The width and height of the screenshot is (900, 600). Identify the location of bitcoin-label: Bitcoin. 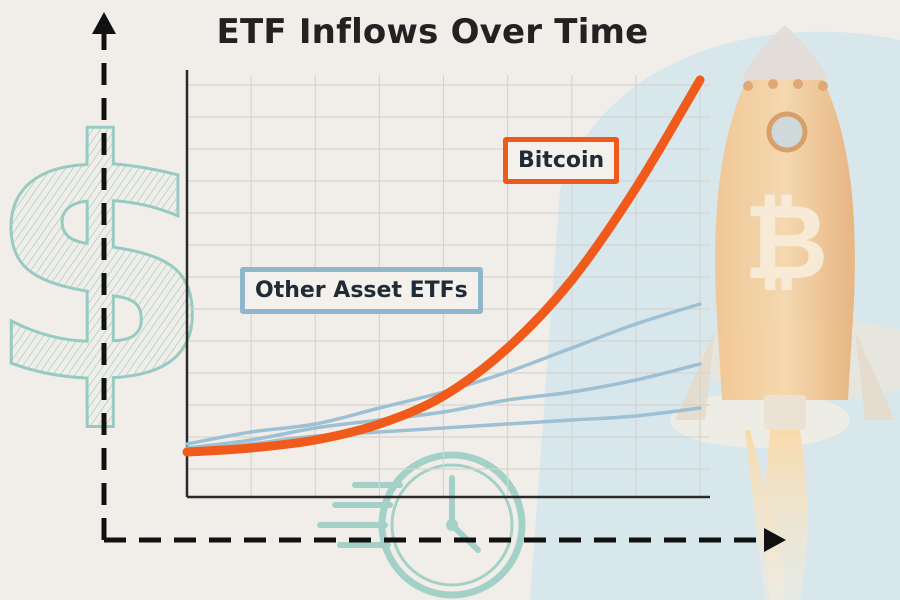
(561, 160).